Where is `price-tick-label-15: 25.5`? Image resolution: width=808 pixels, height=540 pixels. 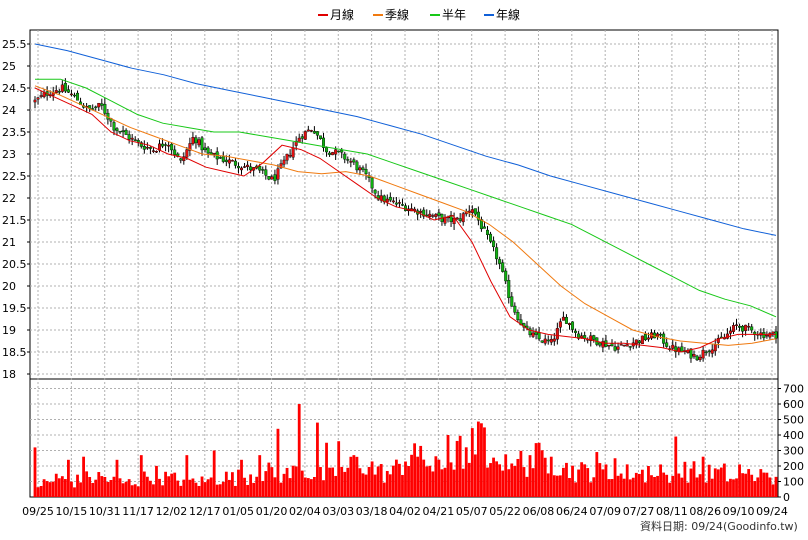 price-tick-label-15: 25.5 is located at coordinates (14, 44).